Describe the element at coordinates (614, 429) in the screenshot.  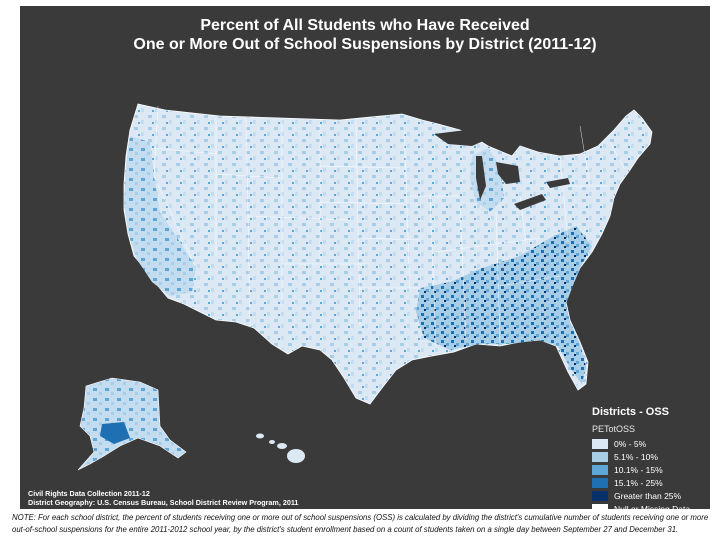
I see `legend-field-name: PETotOSS` at that location.